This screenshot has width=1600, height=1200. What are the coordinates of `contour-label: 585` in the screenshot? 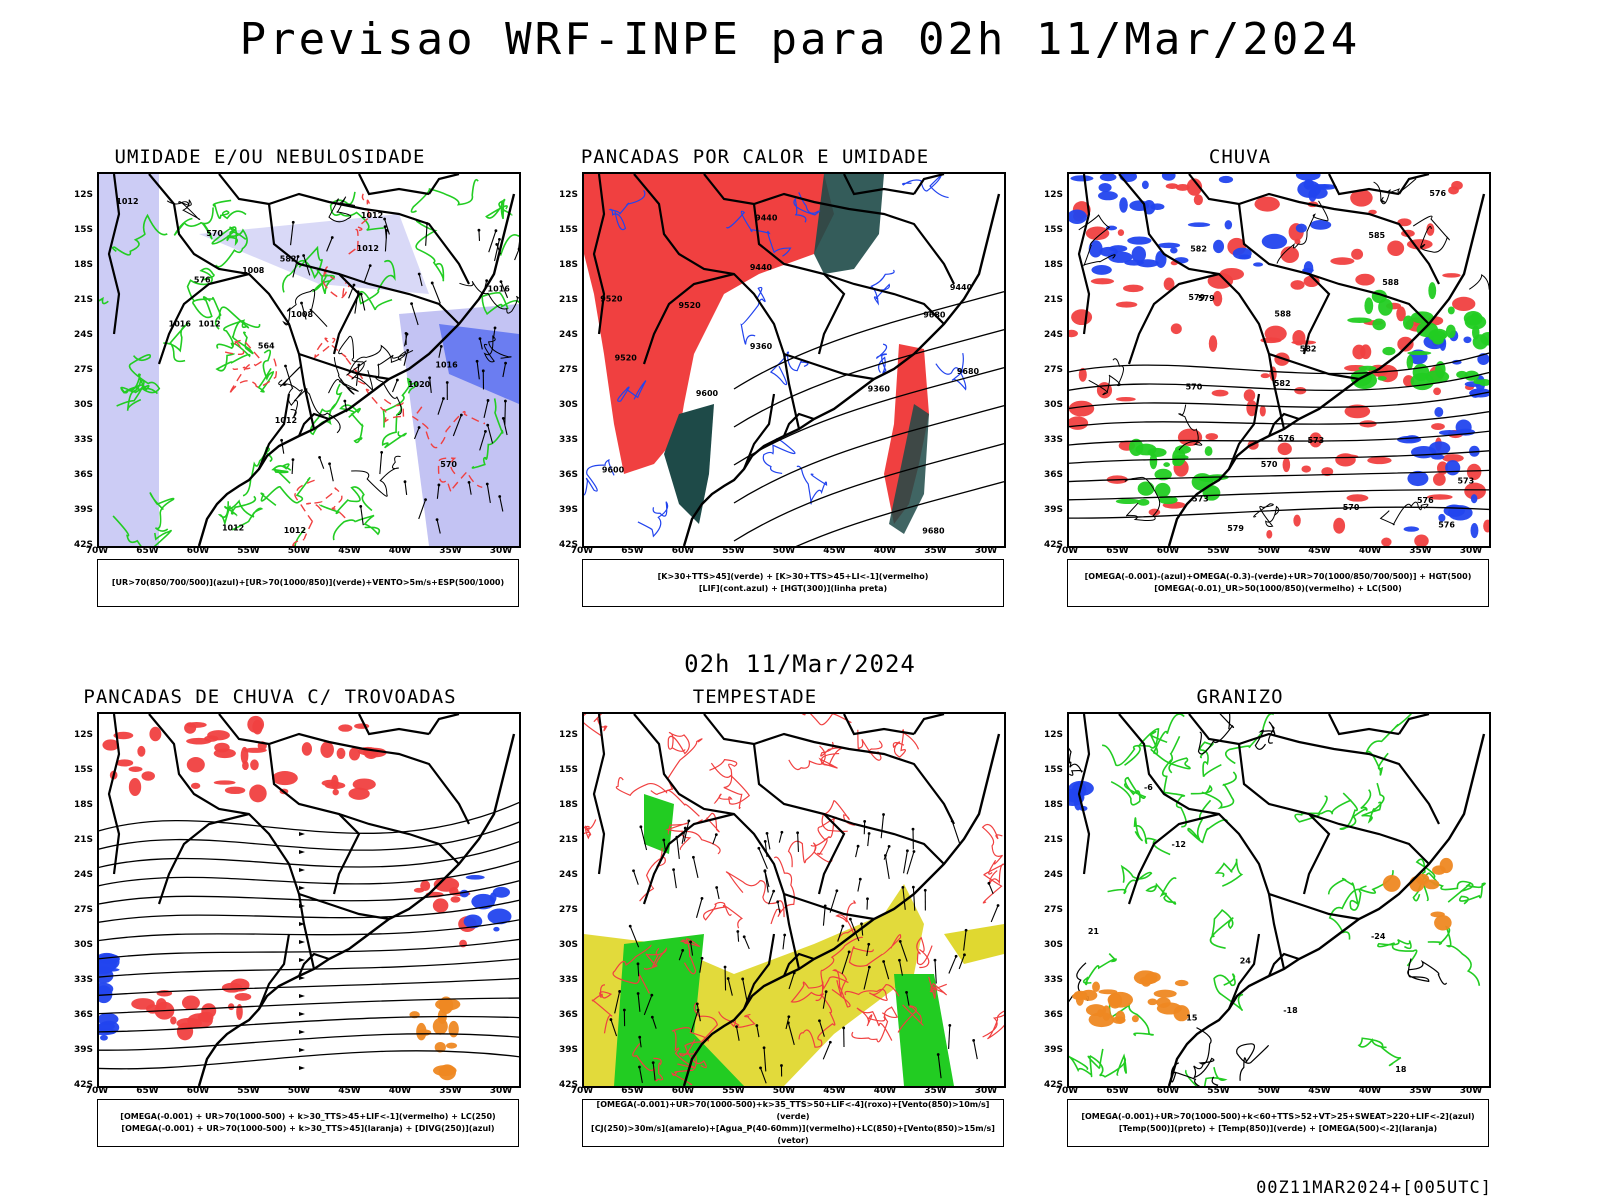 It's located at (1376, 235).